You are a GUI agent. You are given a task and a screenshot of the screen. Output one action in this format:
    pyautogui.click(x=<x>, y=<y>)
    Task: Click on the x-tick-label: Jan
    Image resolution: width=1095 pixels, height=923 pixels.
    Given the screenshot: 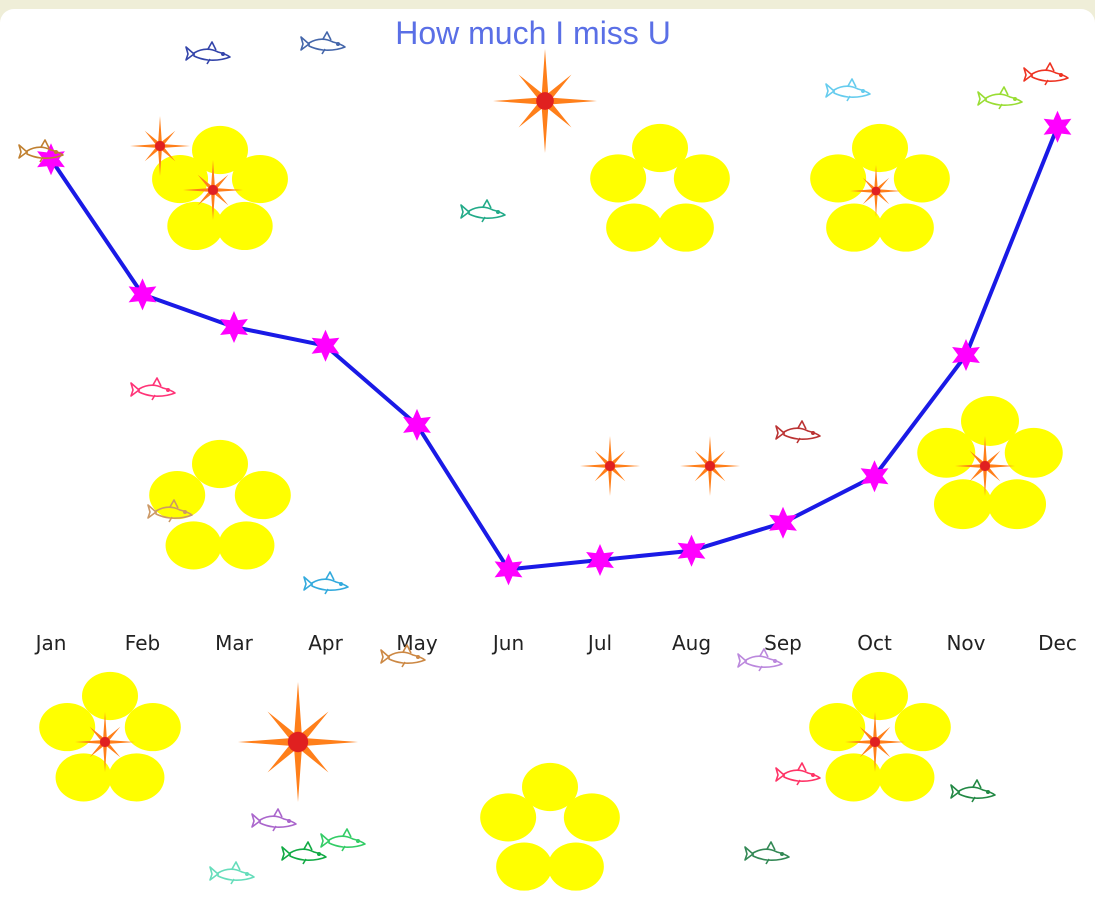 What is the action you would take?
    pyautogui.click(x=50, y=643)
    